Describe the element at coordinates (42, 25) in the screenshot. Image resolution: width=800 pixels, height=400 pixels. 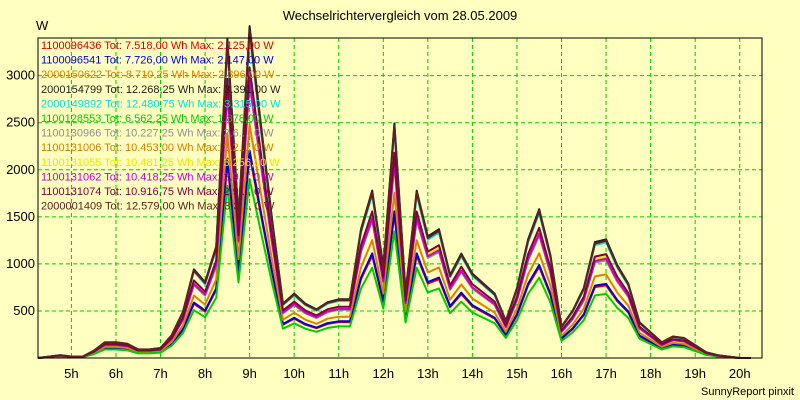
I see `y-axis-unit: W` at that location.